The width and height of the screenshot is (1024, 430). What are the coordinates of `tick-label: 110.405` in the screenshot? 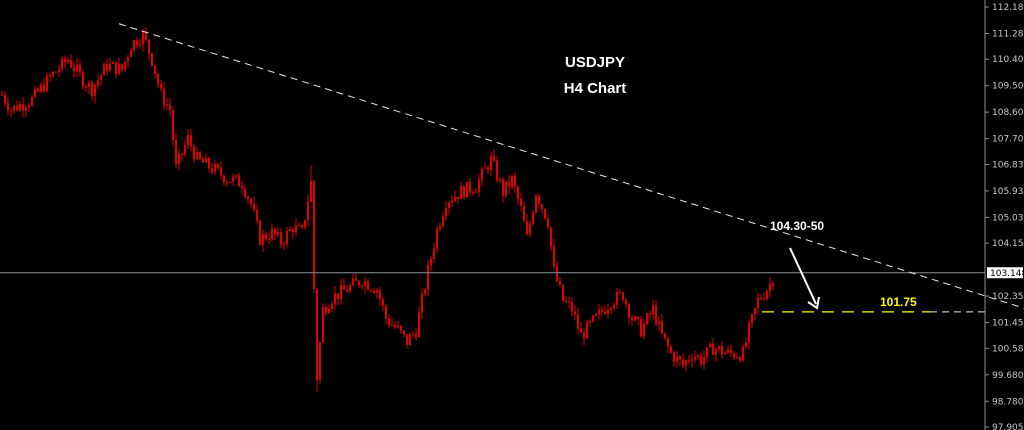 It's located at (1008, 60).